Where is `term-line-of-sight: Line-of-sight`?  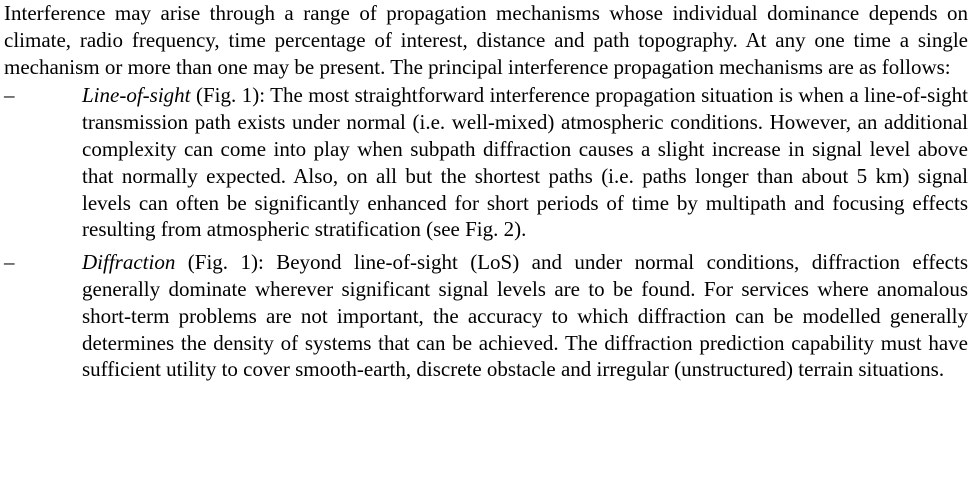
term-line-of-sight: Line-of-sight is located at coordinates (136, 95).